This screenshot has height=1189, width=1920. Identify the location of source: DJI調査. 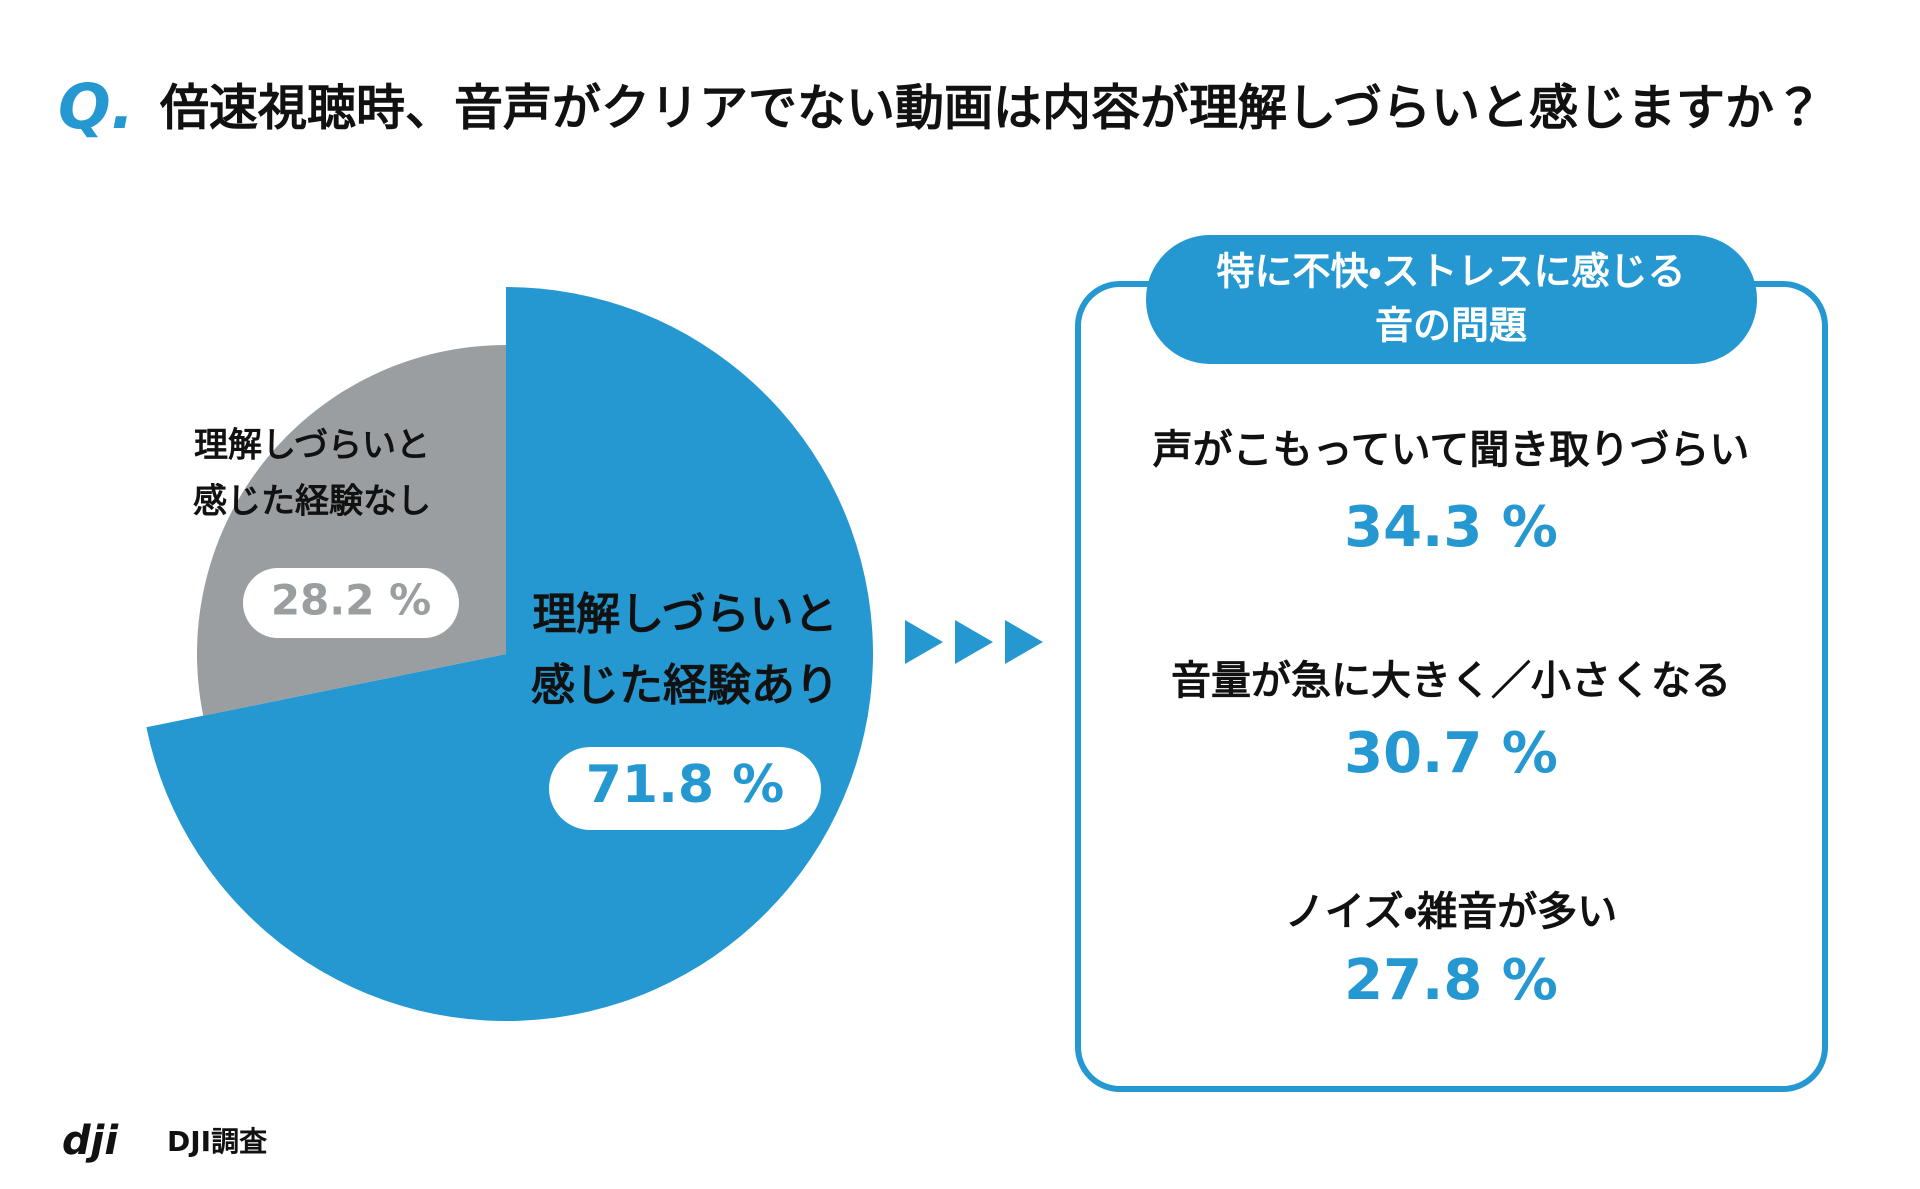
(217, 1141).